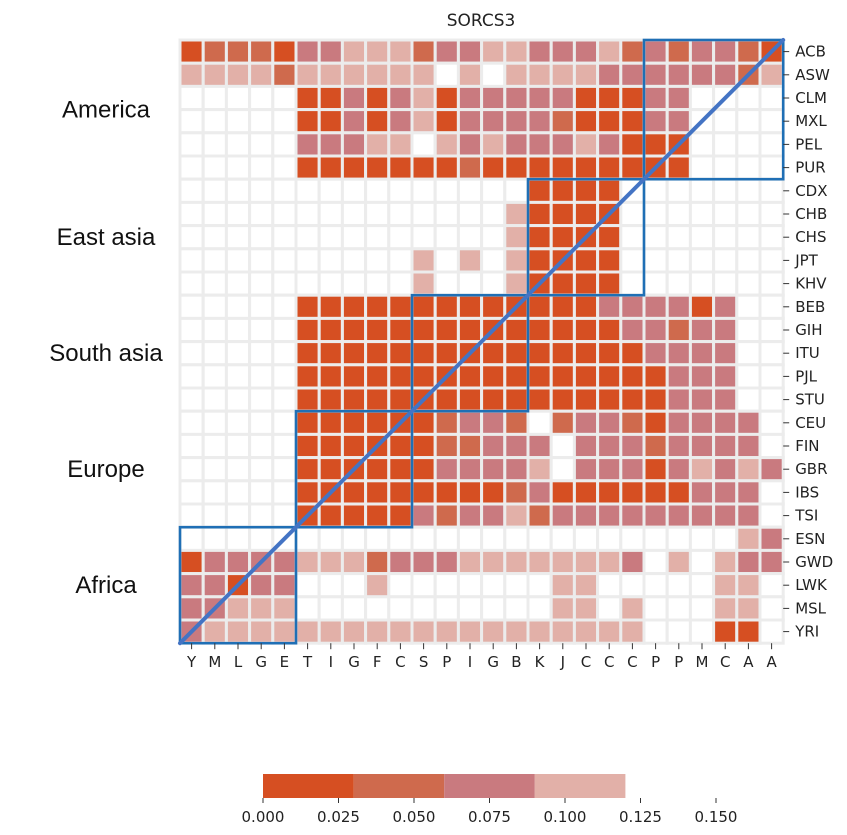 The image size is (847, 835). I want to click on col-label-14: B, so click(516, 662).